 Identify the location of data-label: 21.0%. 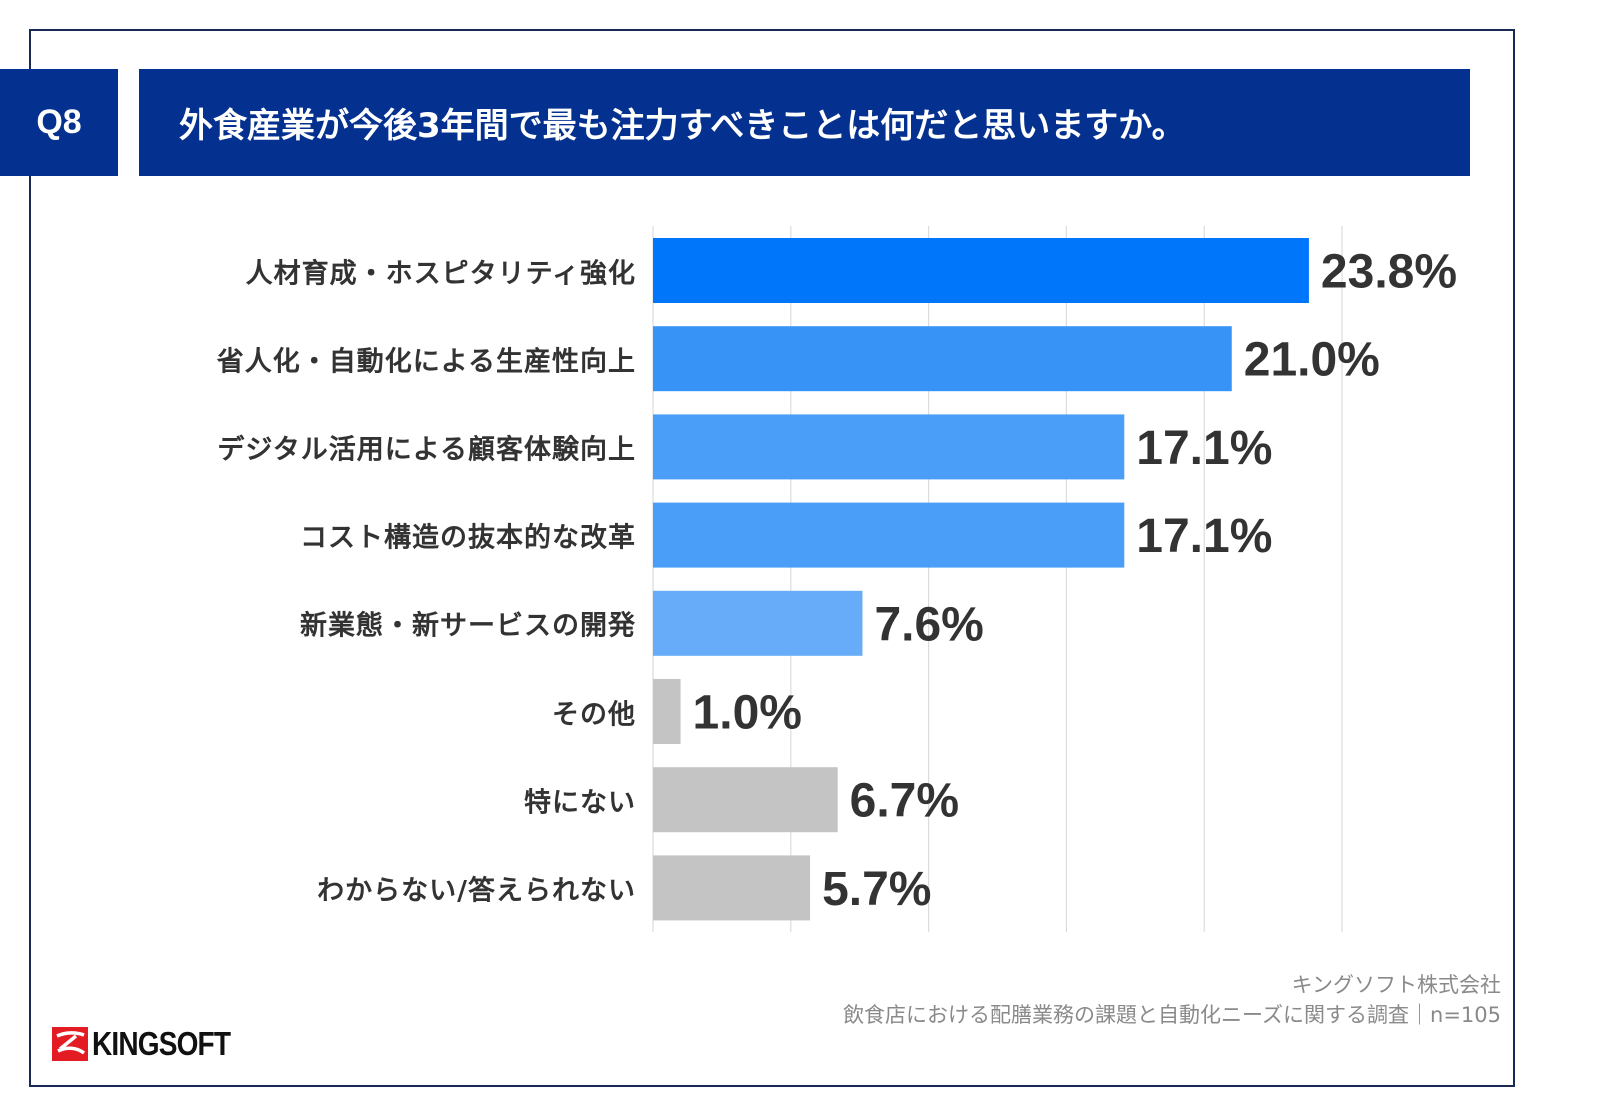
(1312, 360).